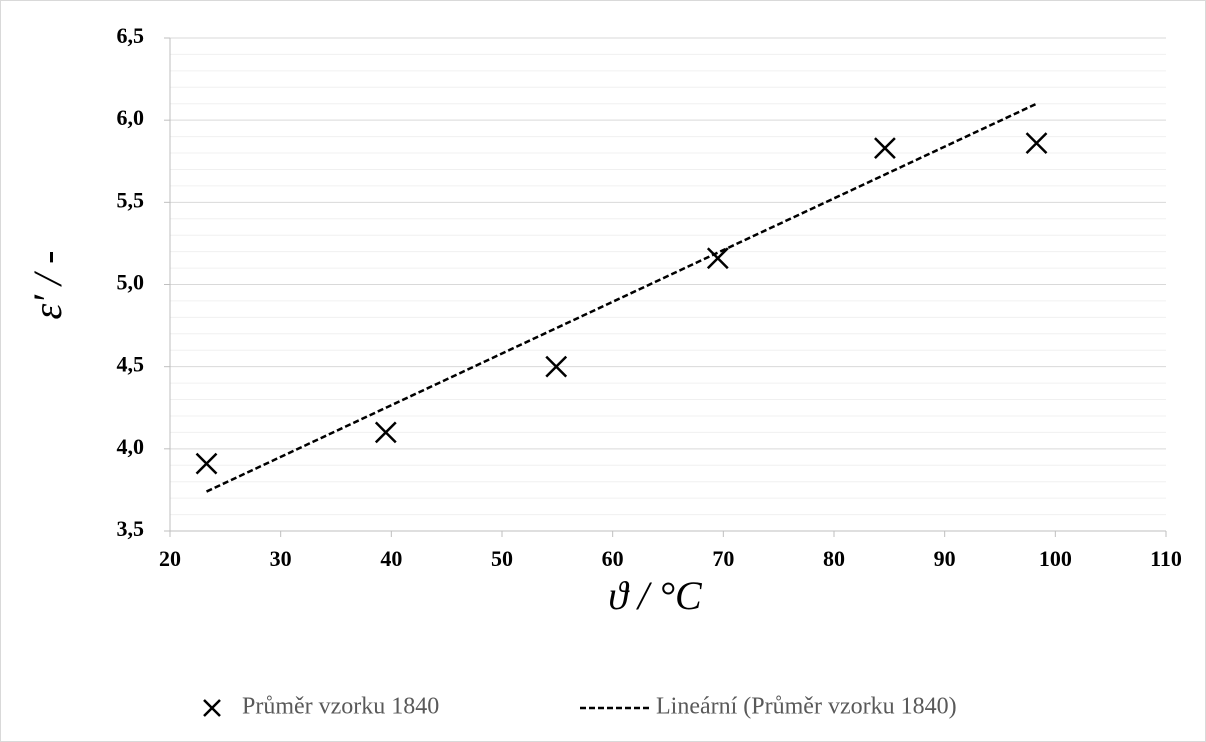 This screenshot has width=1206, height=742. Describe the element at coordinates (47, 285) in the screenshot. I see `y-axis-label: ε′ / -` at that location.